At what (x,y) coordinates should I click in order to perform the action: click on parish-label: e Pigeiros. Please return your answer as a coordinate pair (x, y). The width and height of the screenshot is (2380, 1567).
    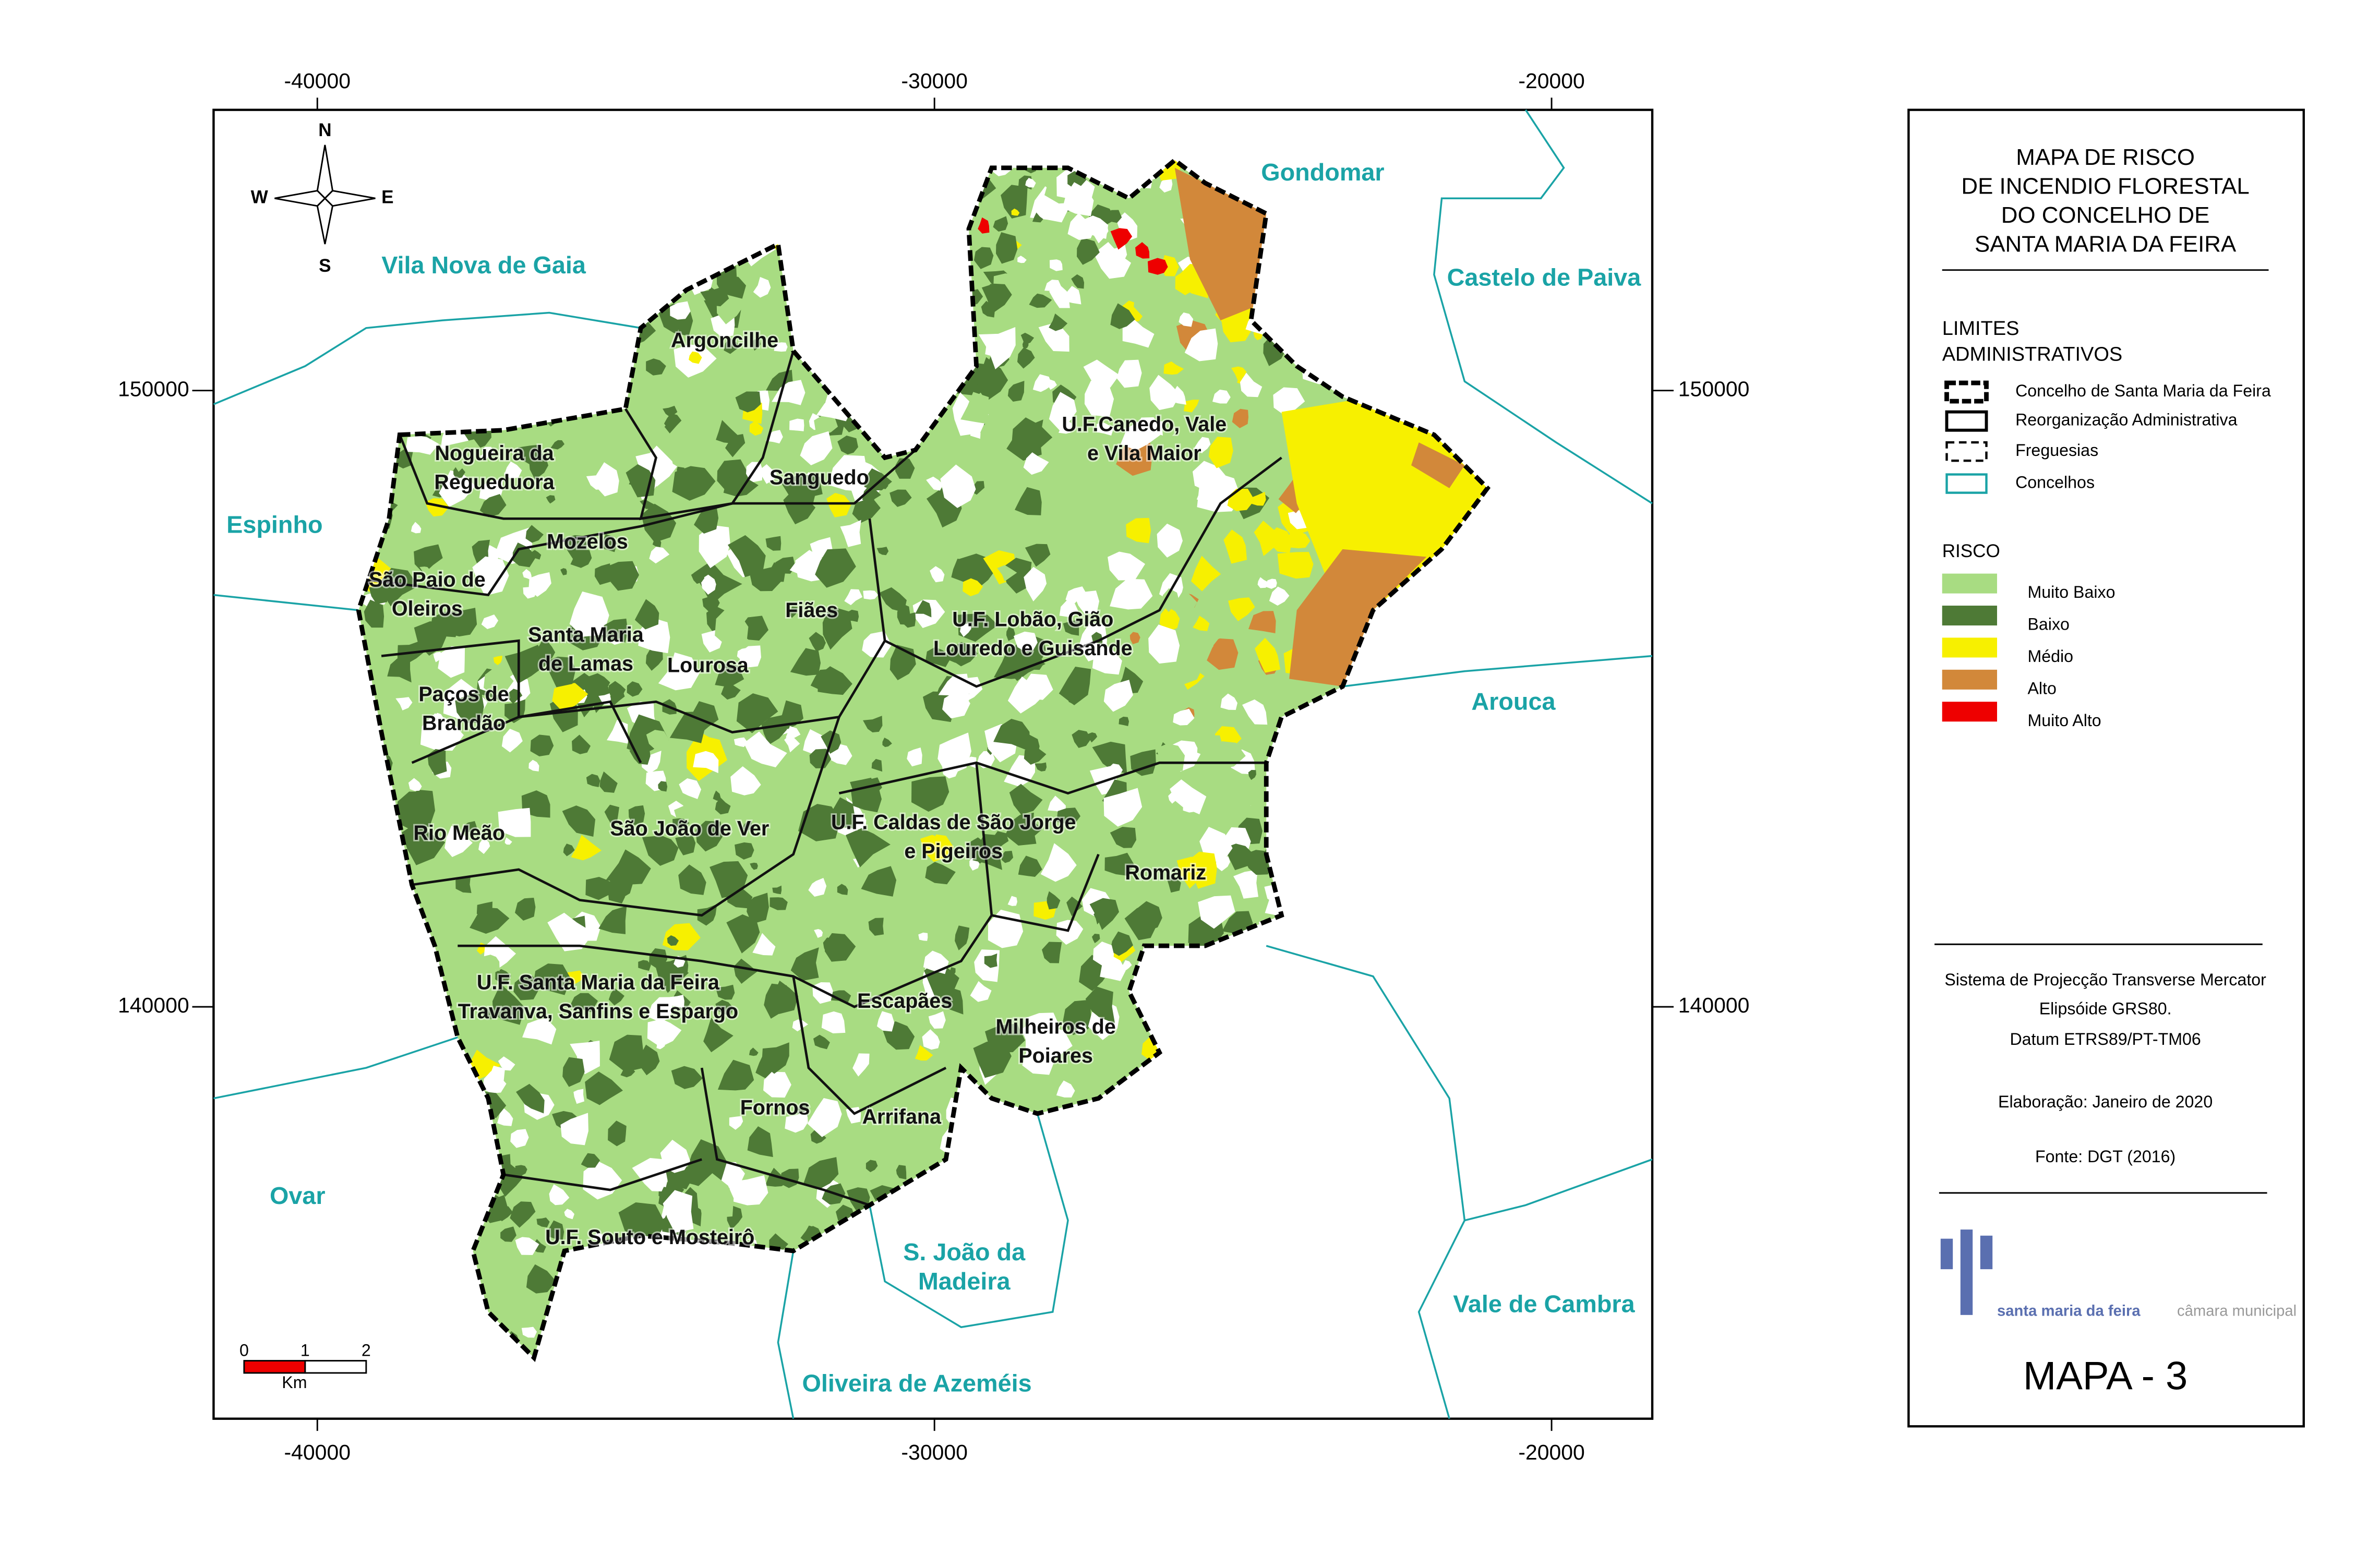
    Looking at the image, I should click on (953, 851).